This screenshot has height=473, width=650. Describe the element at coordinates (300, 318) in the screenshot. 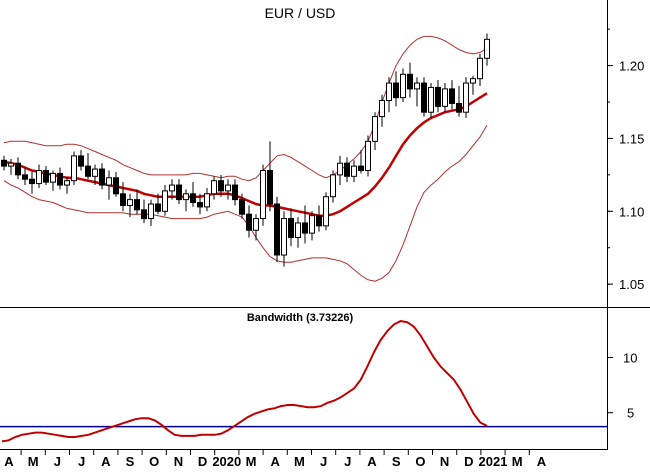

I see `bandwidth-chart-title: Bandwidth (3.73226)` at that location.